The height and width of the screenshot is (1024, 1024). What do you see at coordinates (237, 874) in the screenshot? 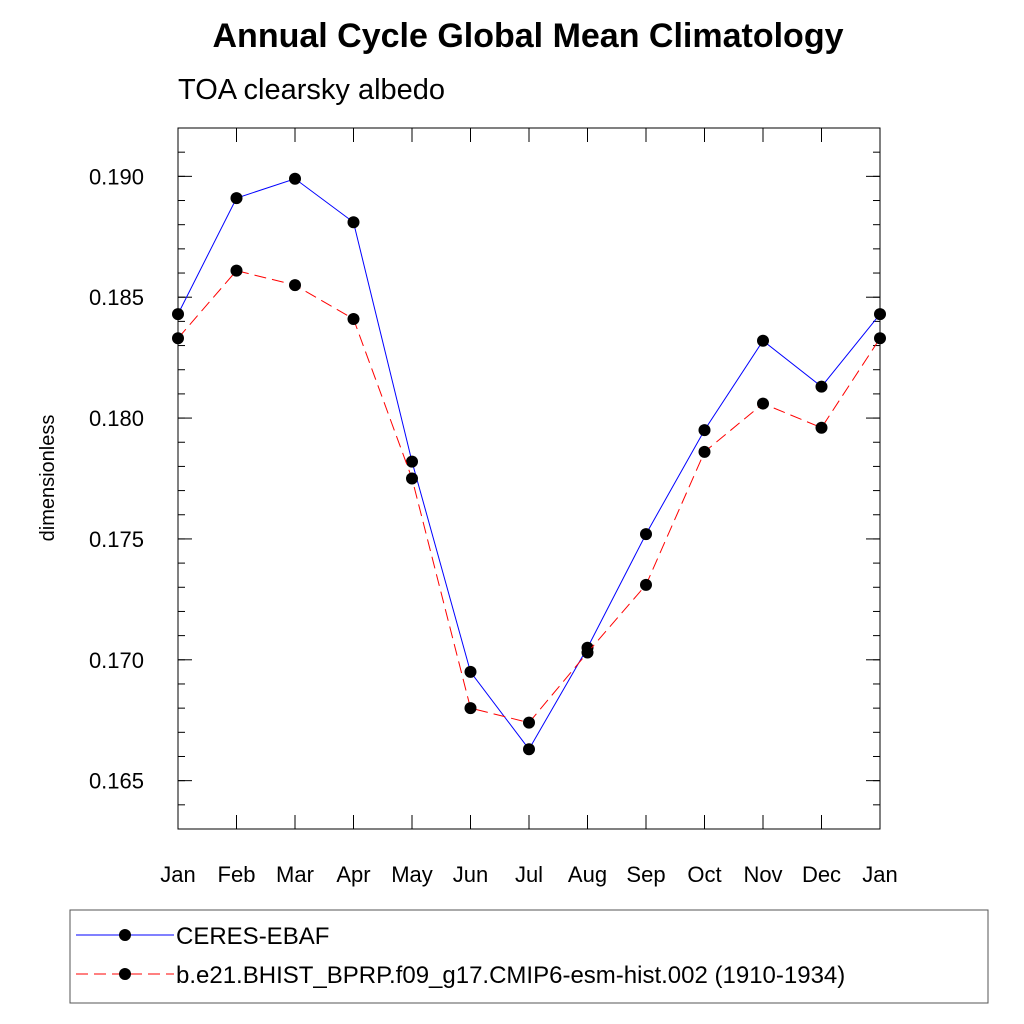
I see `x-tick-label: Feb` at bounding box center [237, 874].